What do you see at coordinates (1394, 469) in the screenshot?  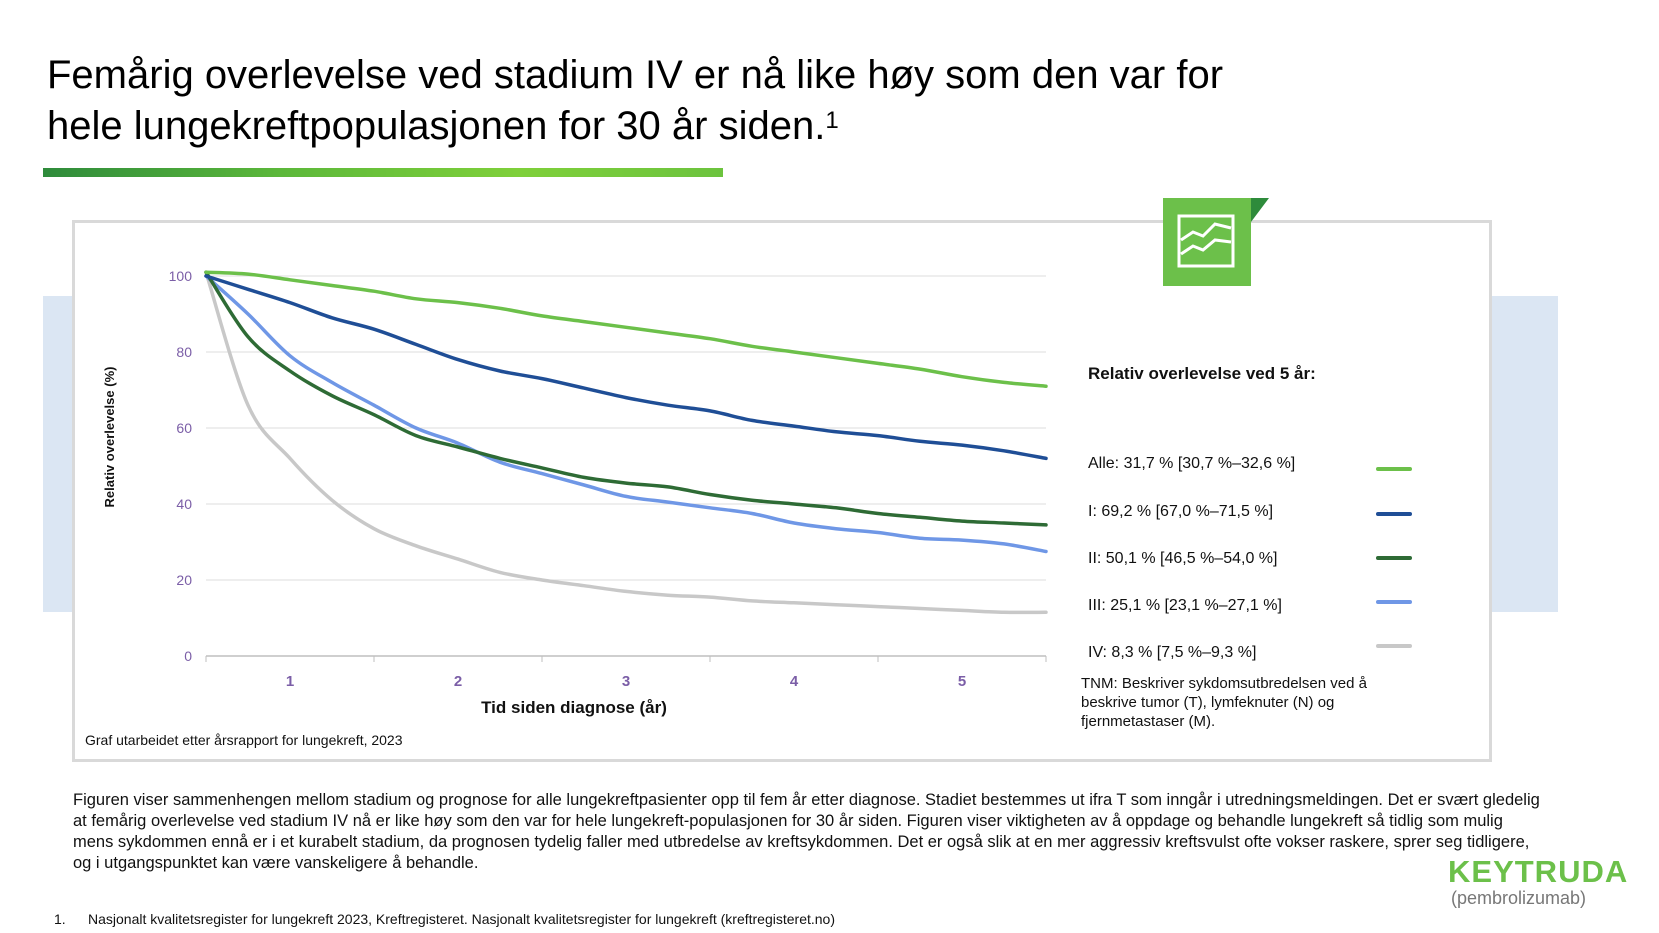 I see `legend-swatch-alle` at bounding box center [1394, 469].